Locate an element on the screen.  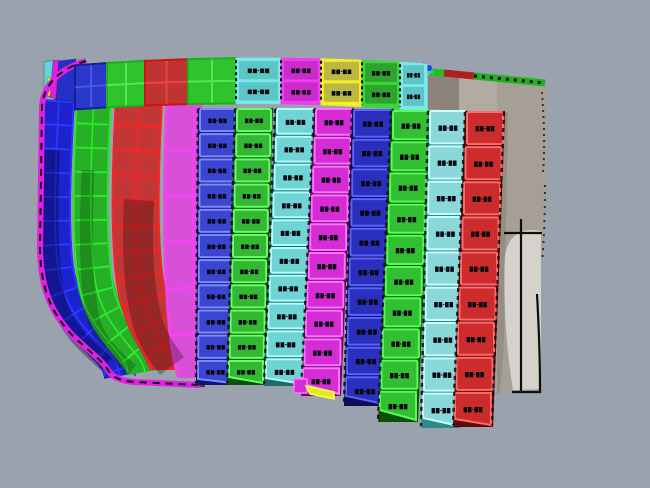
band-green is located at coordinates (117, 236).